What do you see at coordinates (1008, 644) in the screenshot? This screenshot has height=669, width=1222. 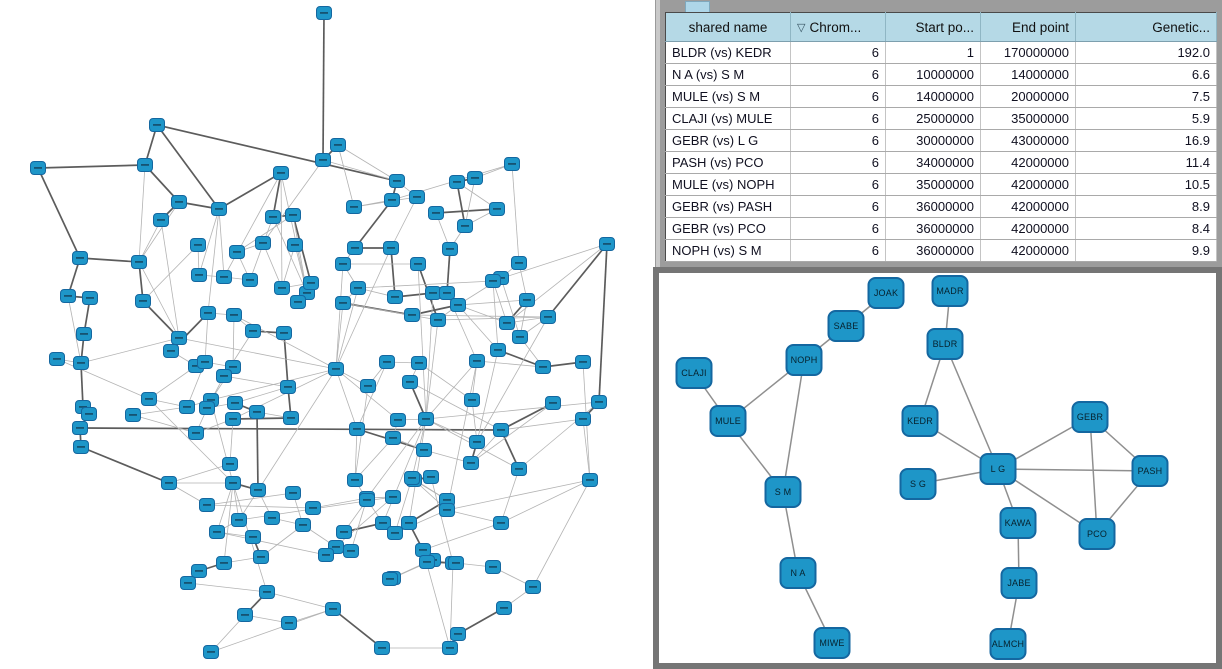 I see `graph-node-almch: ALMCH` at bounding box center [1008, 644].